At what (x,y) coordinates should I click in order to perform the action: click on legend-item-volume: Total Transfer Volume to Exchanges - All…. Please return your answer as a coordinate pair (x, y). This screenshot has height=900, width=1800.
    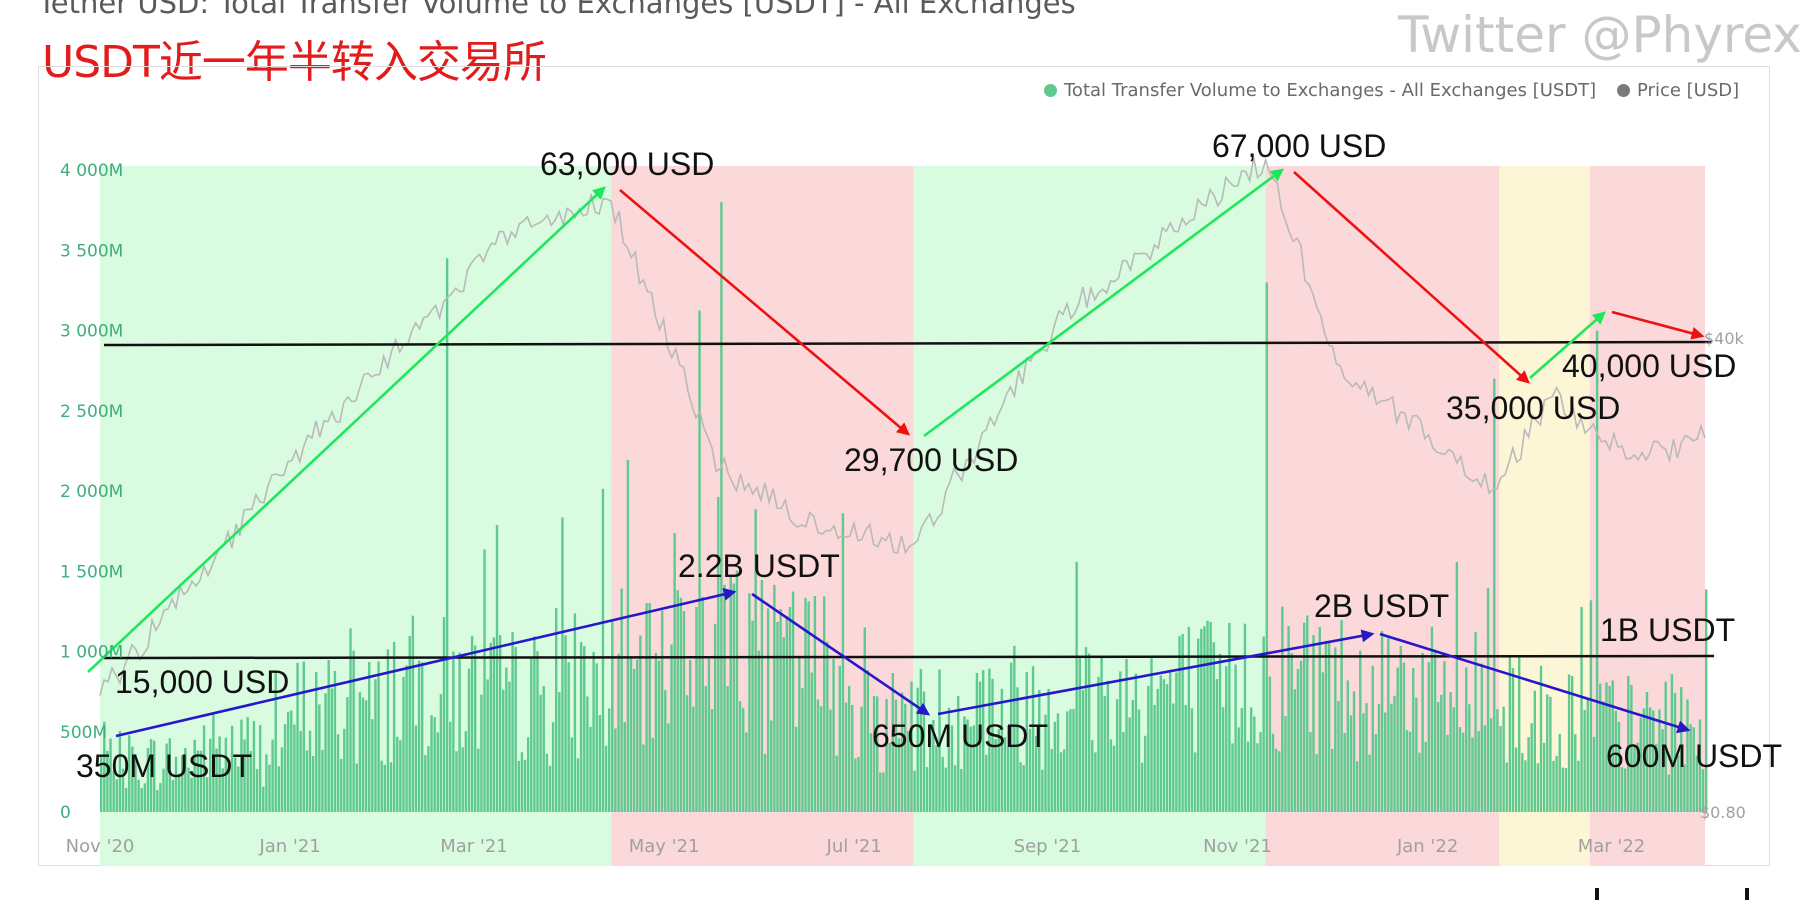
    Looking at the image, I should click on (1320, 90).